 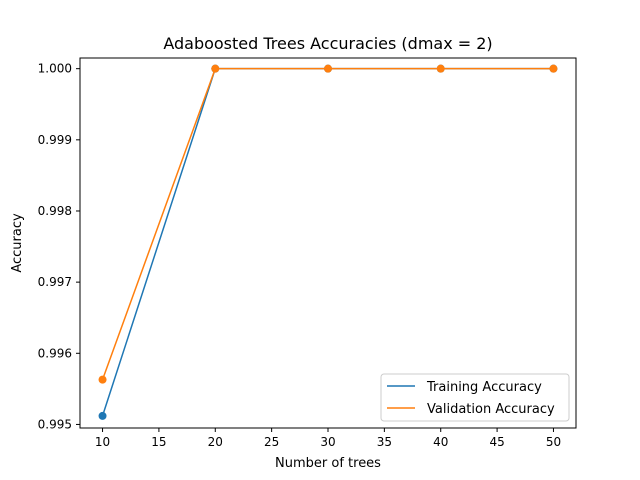 I want to click on y-tick-label: 1.000, so click(x=55, y=69).